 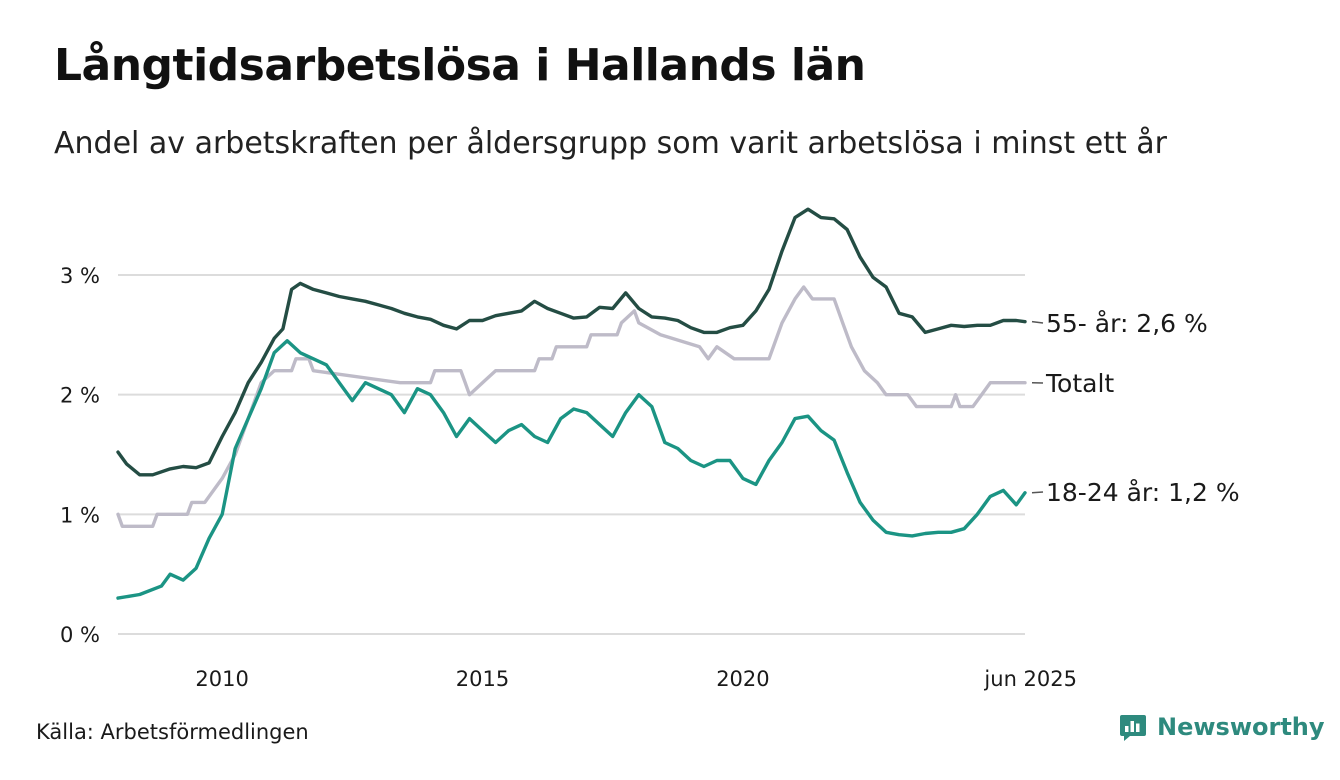 What do you see at coordinates (742, 679) in the screenshot?
I see `x-tick-label: 2020` at bounding box center [742, 679].